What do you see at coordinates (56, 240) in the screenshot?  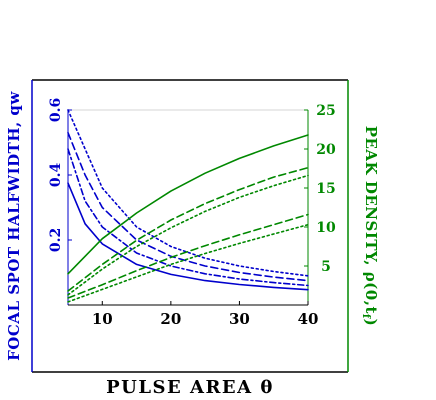 I see `left-tick-label: 0.2` at bounding box center [56, 240].